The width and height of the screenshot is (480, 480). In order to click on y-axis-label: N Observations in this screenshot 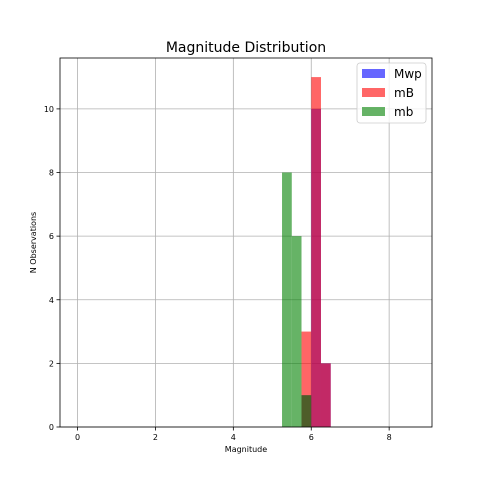, I will do `click(33, 242)`.